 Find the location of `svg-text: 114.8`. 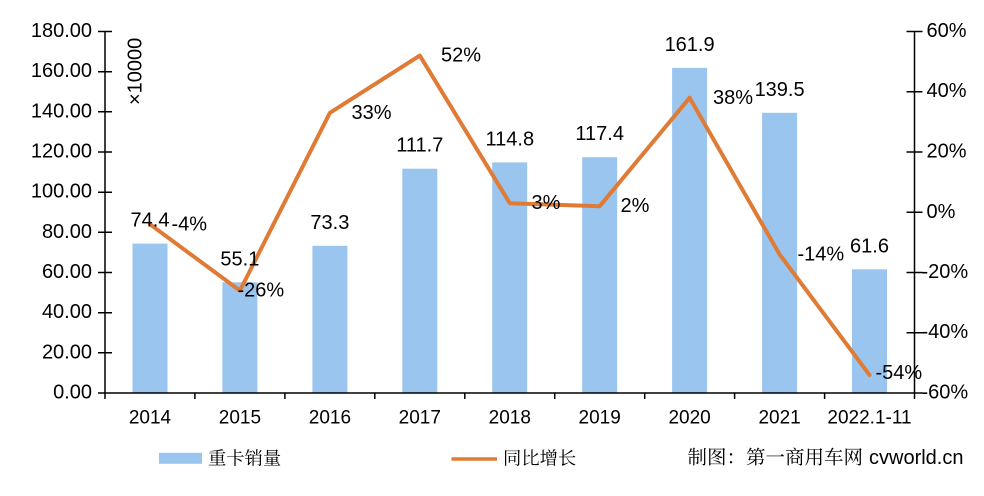

svg-text: 114.8 is located at coordinates (510, 139).